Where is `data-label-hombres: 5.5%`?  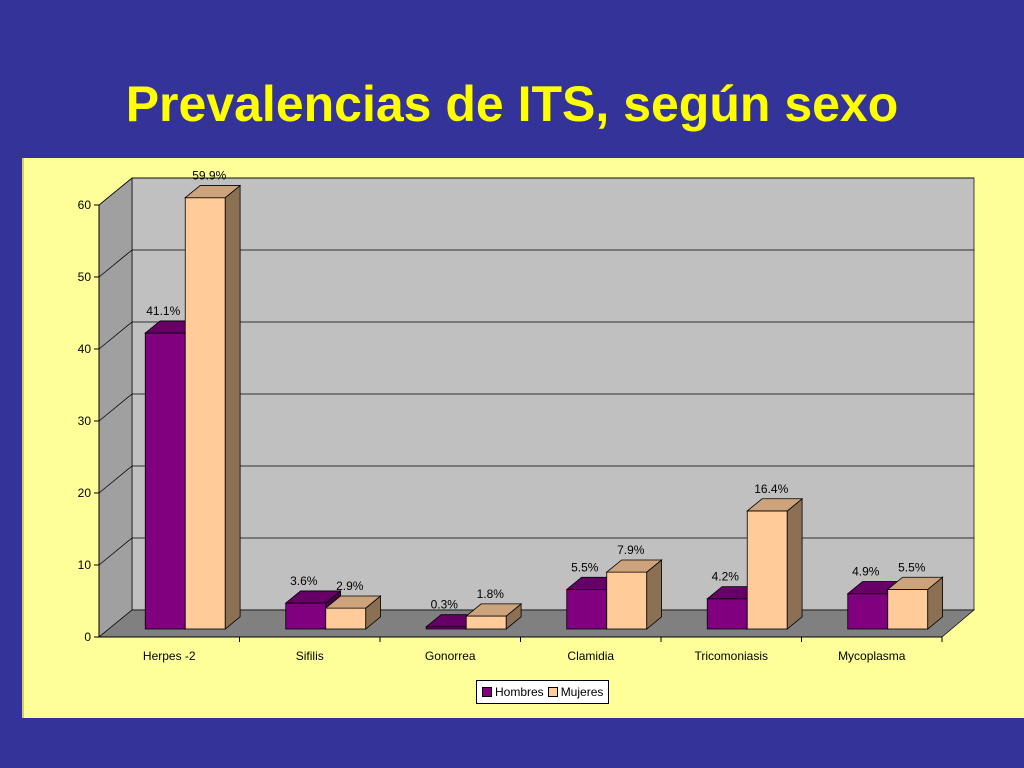
data-label-hombres: 5.5% is located at coordinates (585, 567).